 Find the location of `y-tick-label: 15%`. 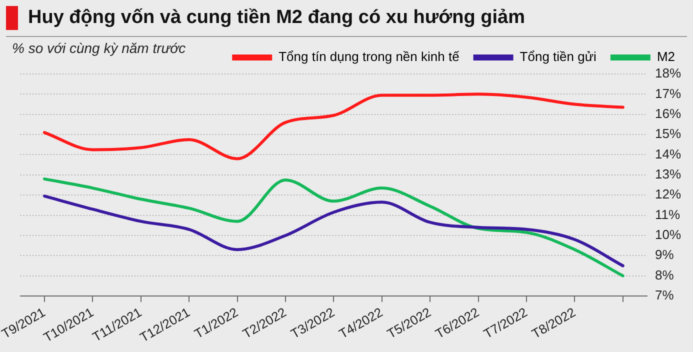

y-tick-label: 15% is located at coordinates (668, 134).